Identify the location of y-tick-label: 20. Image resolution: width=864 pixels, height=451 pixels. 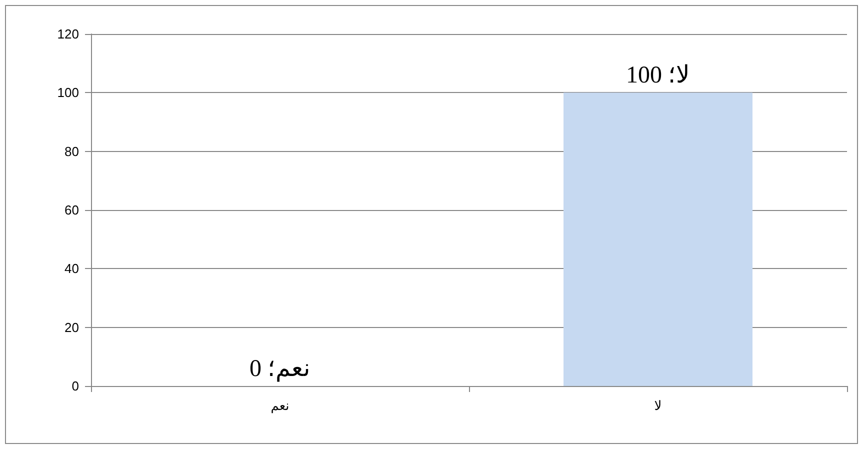
(71, 327).